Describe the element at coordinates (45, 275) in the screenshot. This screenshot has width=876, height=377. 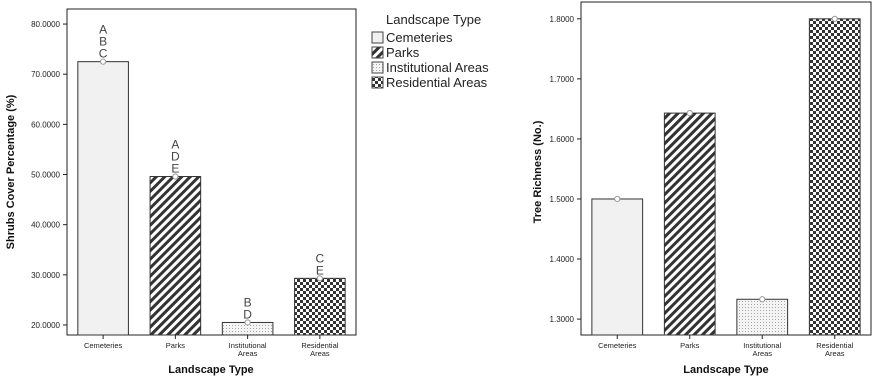
I see `y-tick-label: 30.0000` at that location.